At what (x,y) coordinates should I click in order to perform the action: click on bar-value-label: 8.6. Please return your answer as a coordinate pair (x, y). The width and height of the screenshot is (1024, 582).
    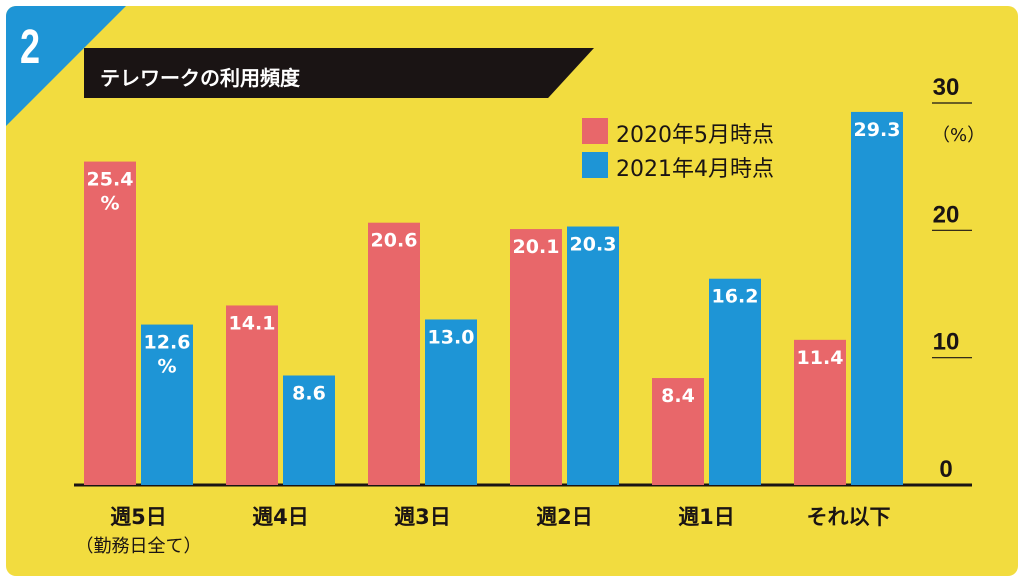
    Looking at the image, I should click on (309, 393).